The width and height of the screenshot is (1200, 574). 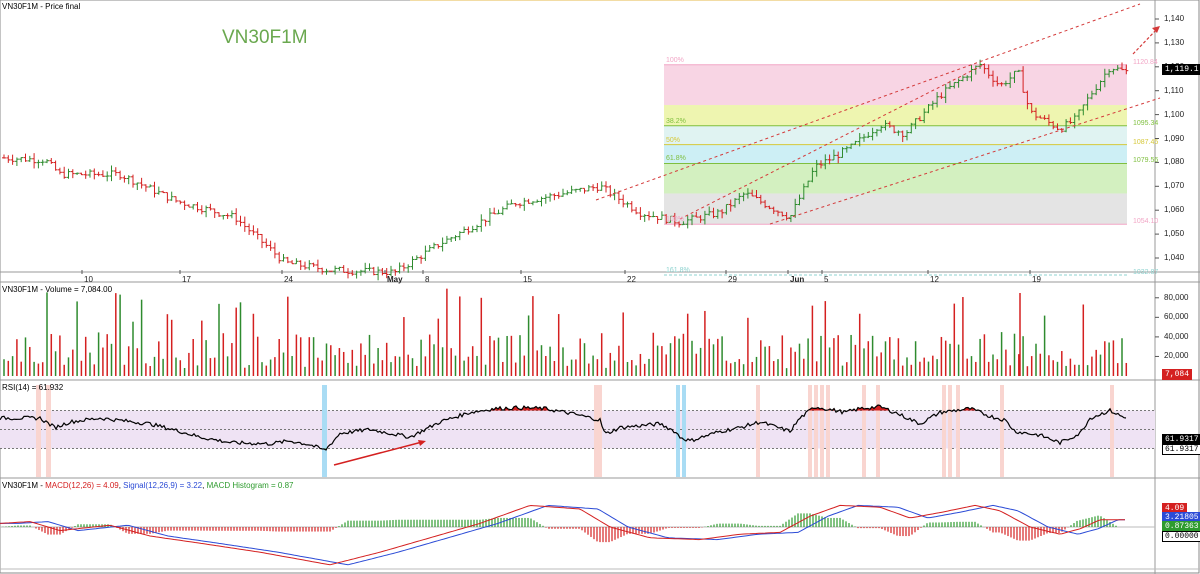 I want to click on volume-axis-label: 40,000, so click(x=1176, y=336).